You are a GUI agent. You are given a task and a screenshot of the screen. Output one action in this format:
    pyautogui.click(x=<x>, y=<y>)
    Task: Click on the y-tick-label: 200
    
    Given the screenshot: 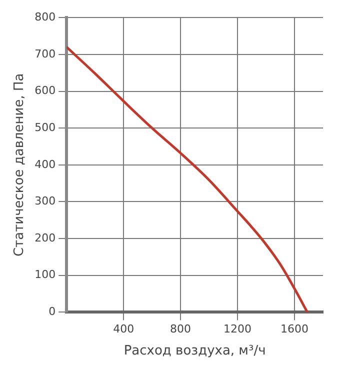 What is the action you would take?
    pyautogui.click(x=45, y=237)
    